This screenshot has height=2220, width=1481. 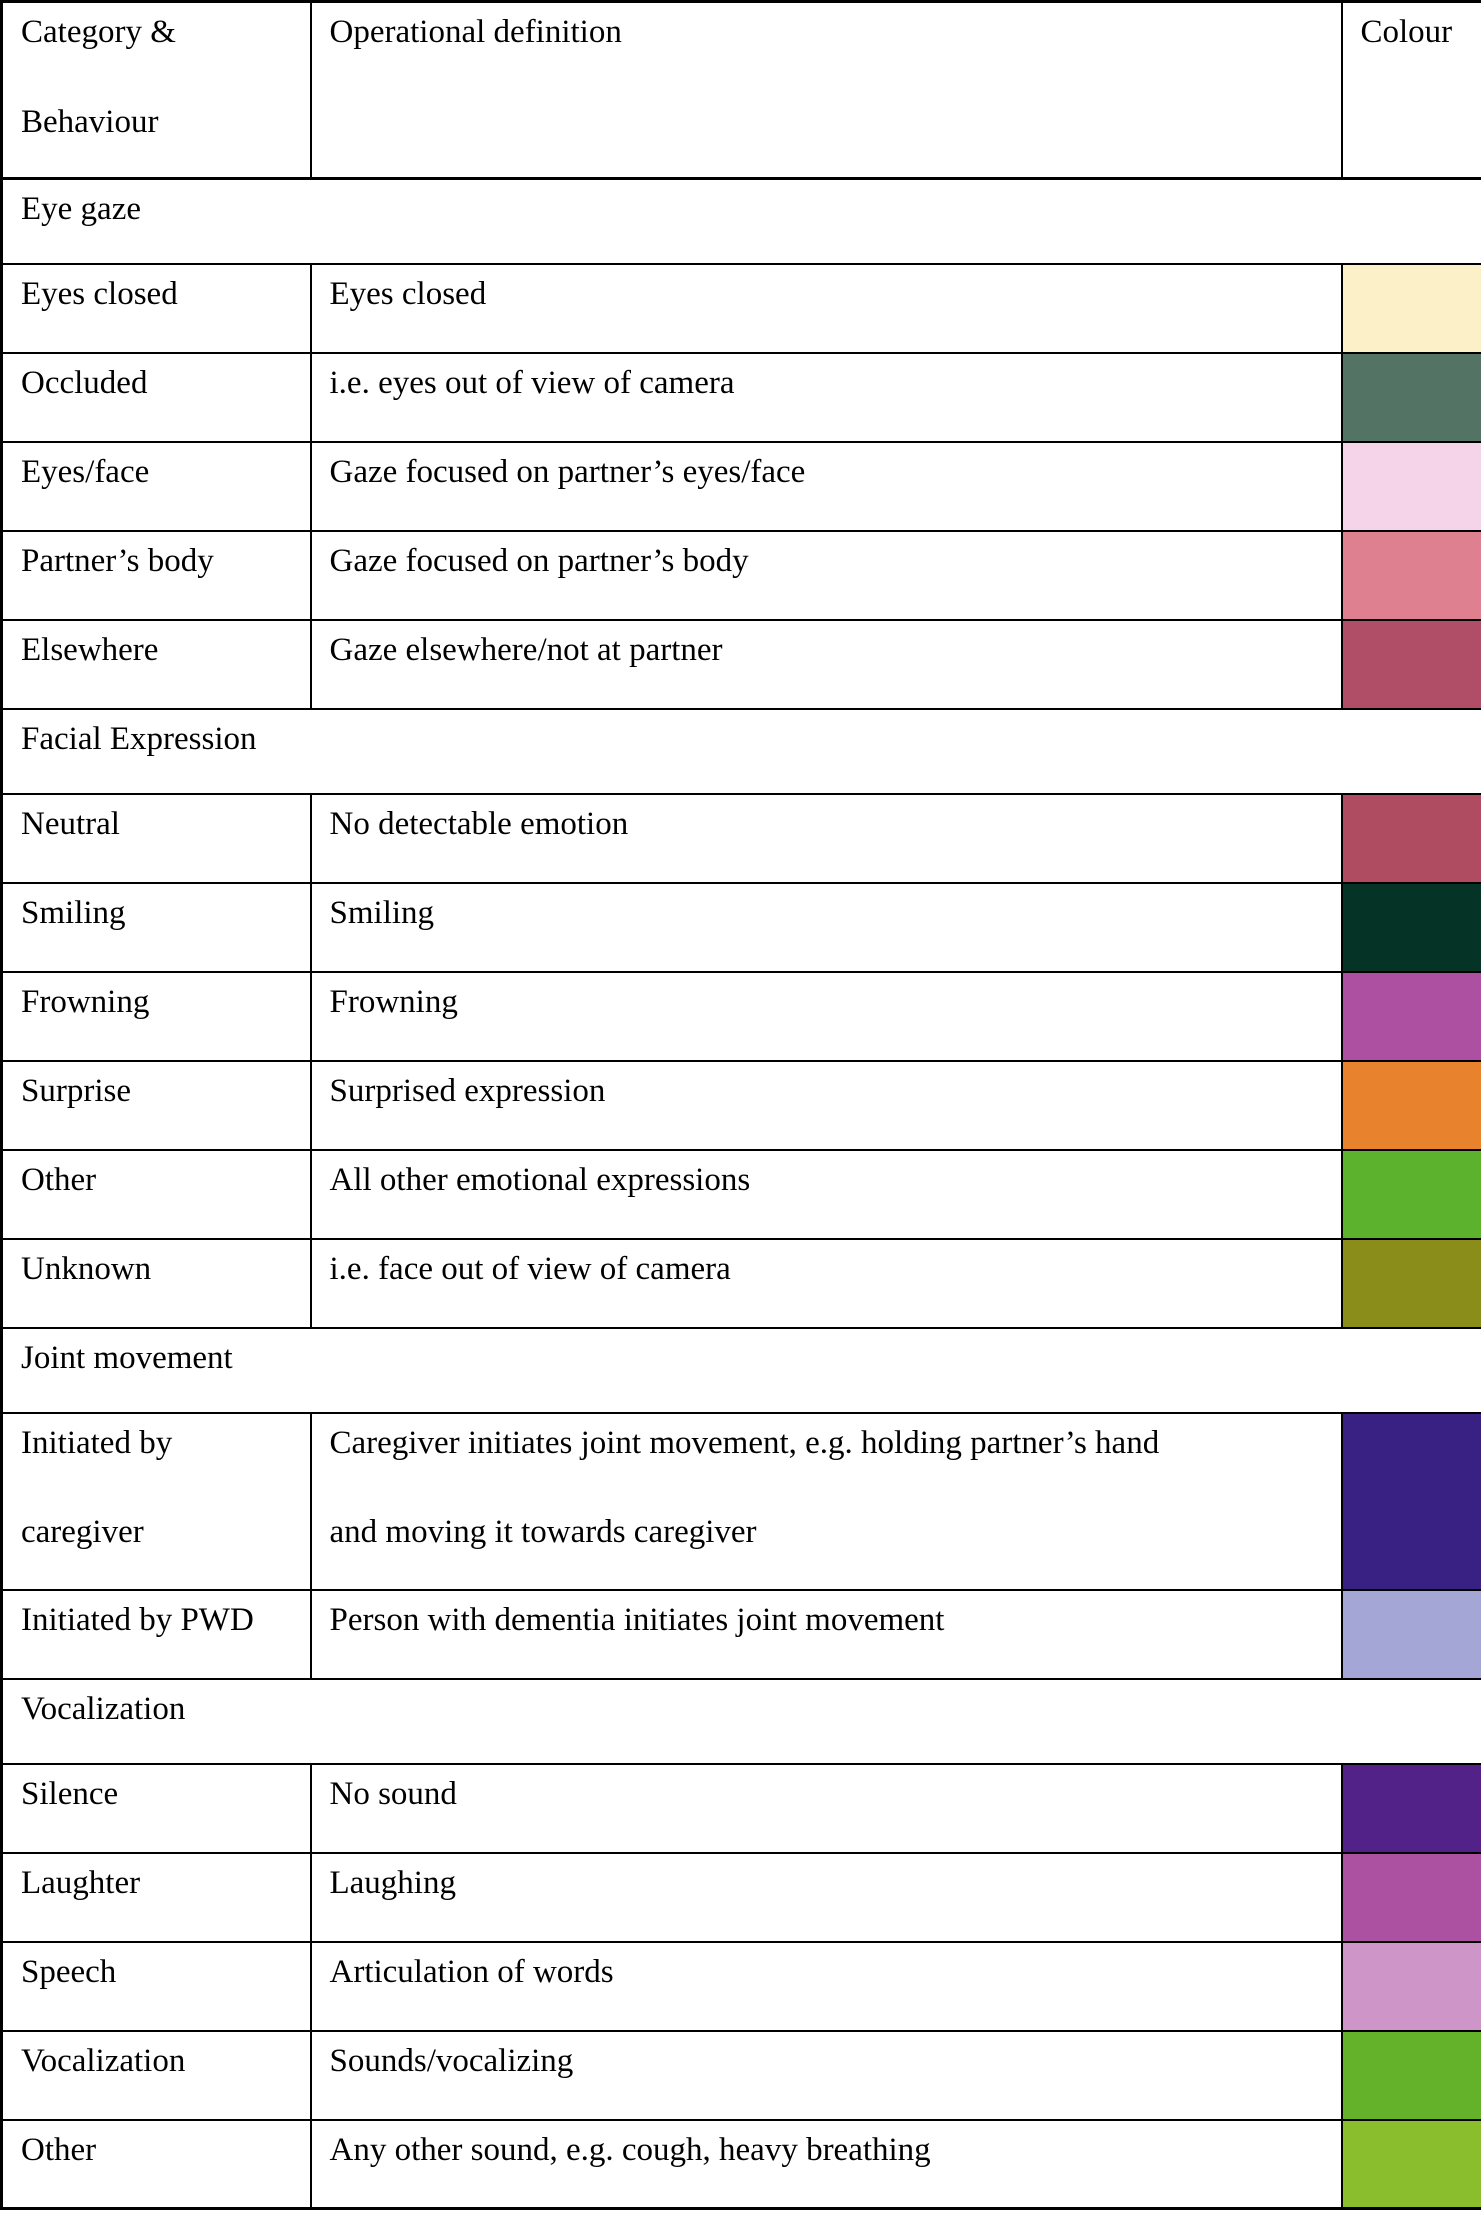 I want to click on section-row-vocalization: Vocalization, so click(x=740, y=1721).